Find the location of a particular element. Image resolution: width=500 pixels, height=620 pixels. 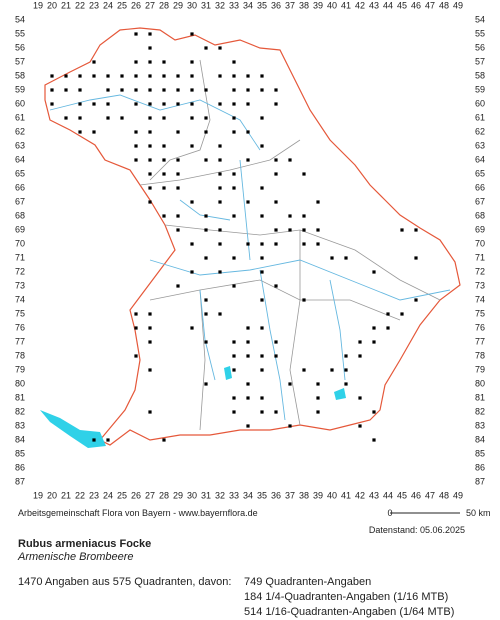

row-label: 60 is located at coordinates (20, 103).